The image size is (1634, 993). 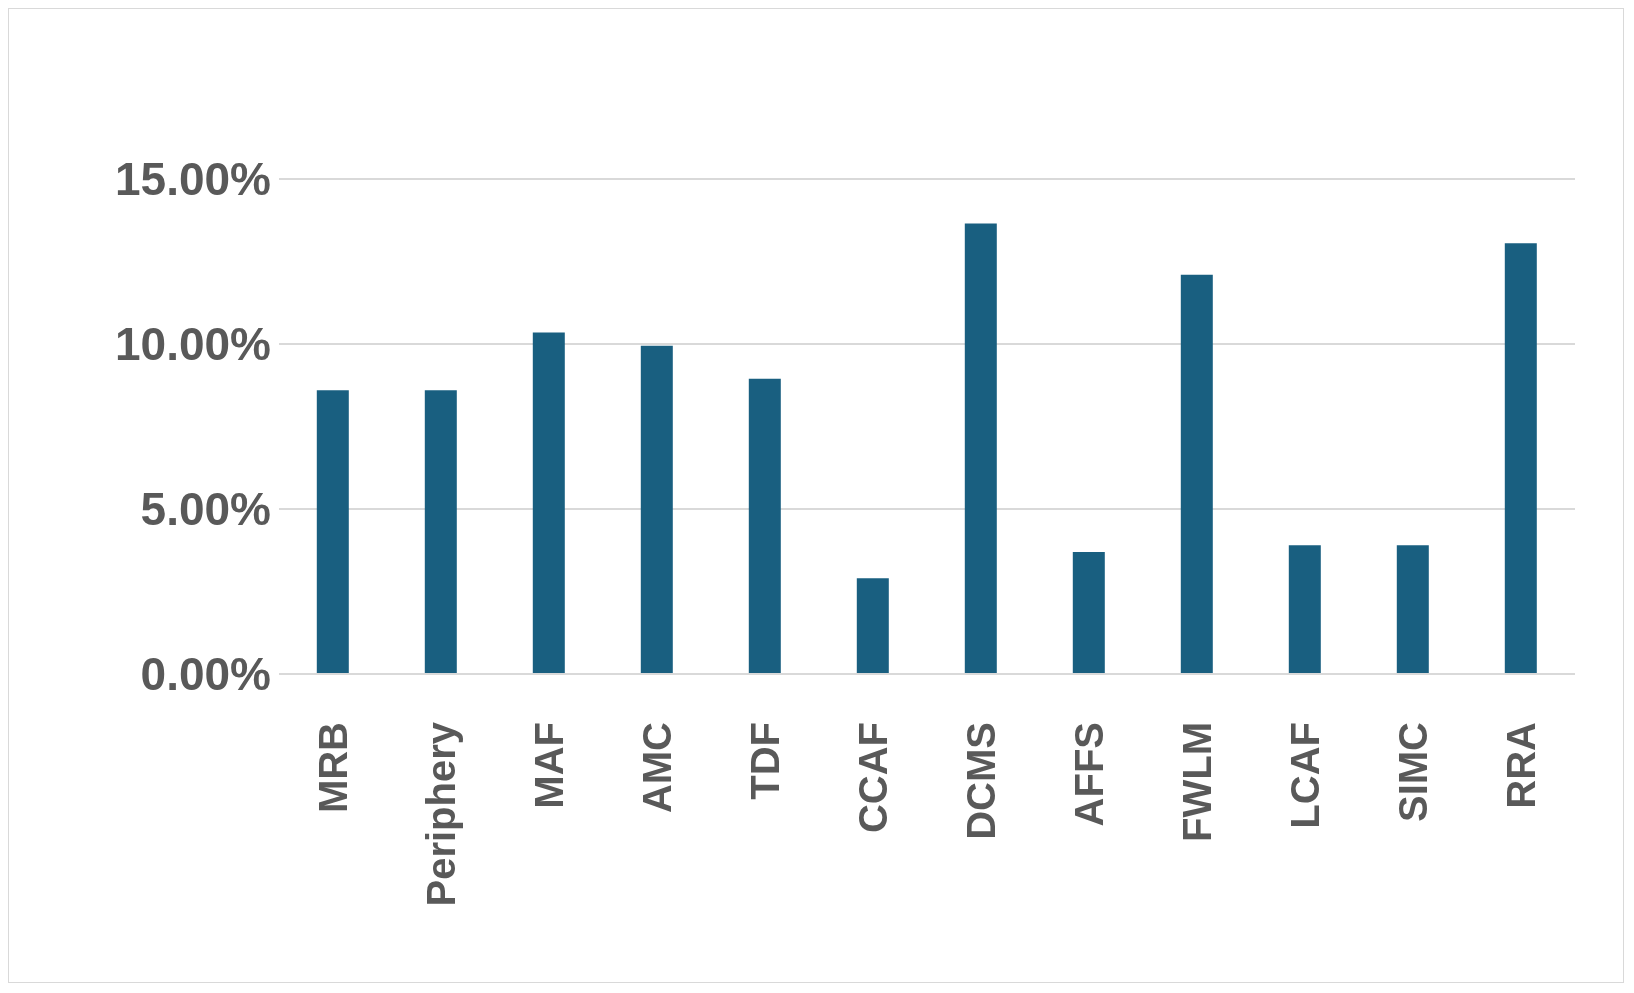 I want to click on x-tick-label: CCAF, so click(x=873, y=778).